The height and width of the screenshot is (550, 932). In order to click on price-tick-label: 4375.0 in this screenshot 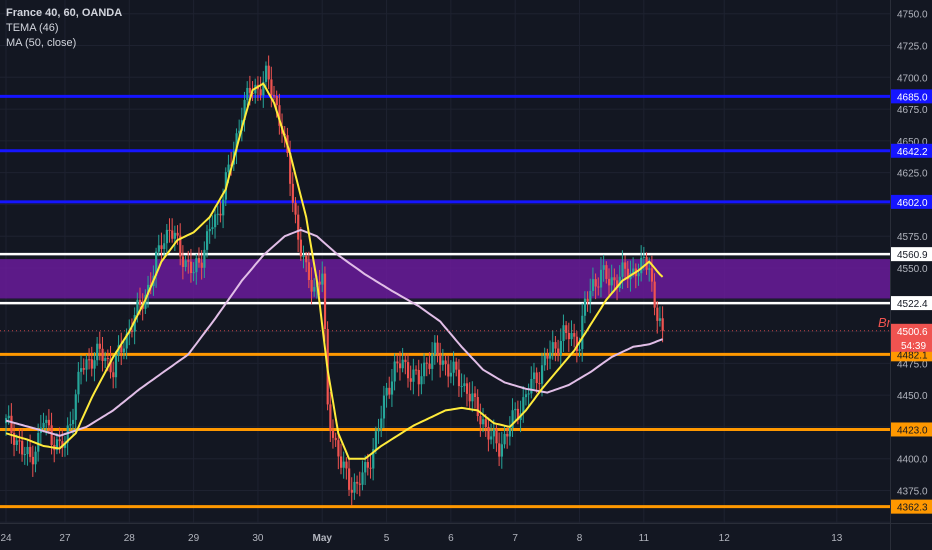, I will do `click(912, 492)`.